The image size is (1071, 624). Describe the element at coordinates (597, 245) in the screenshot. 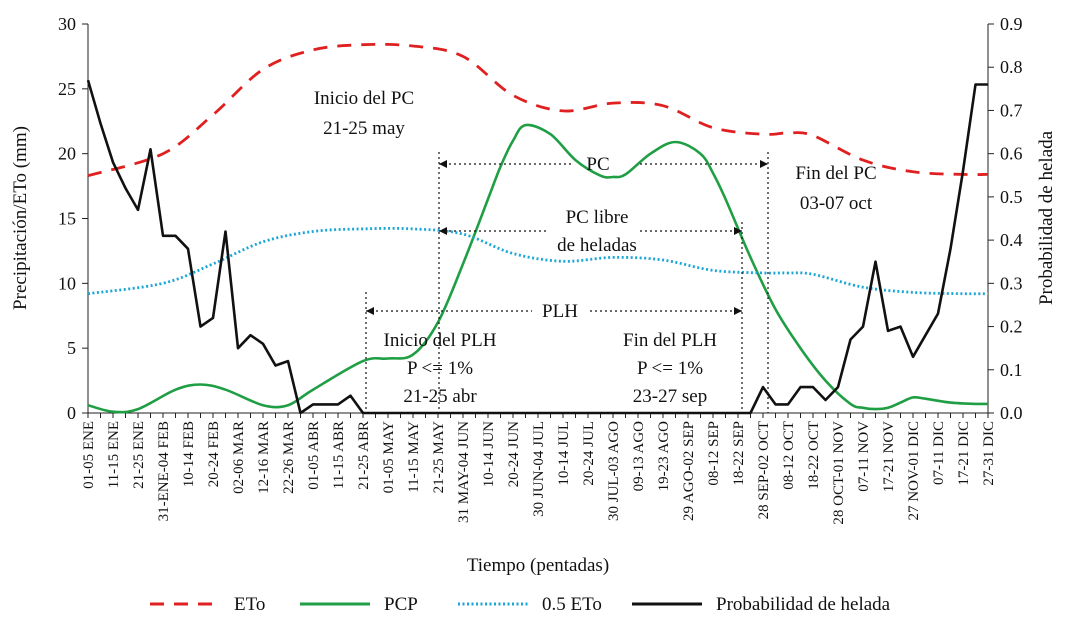

I see `pc-libre-label-line2: de heladas` at that location.